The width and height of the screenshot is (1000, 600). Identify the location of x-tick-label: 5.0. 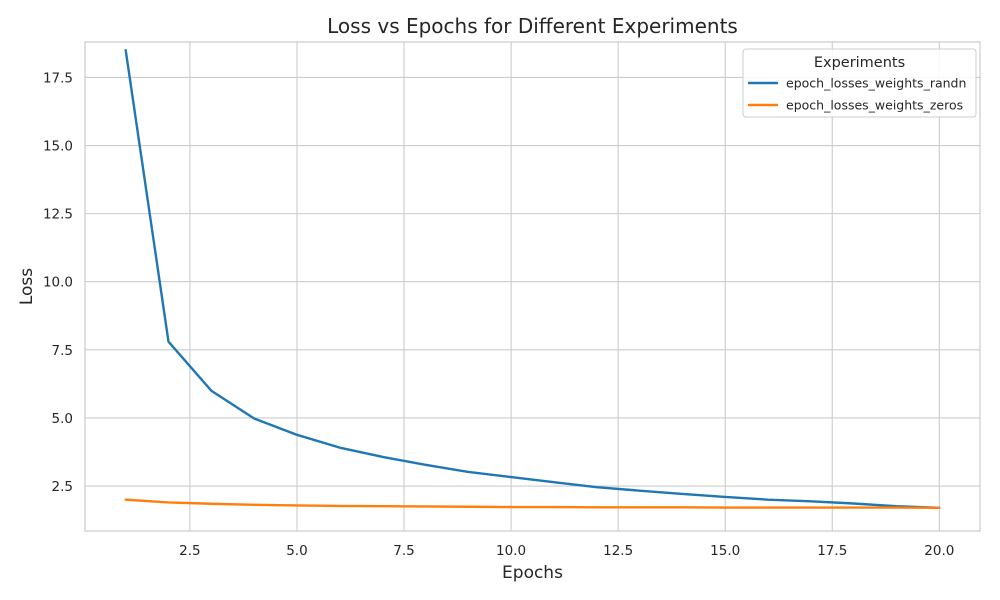
(296, 551).